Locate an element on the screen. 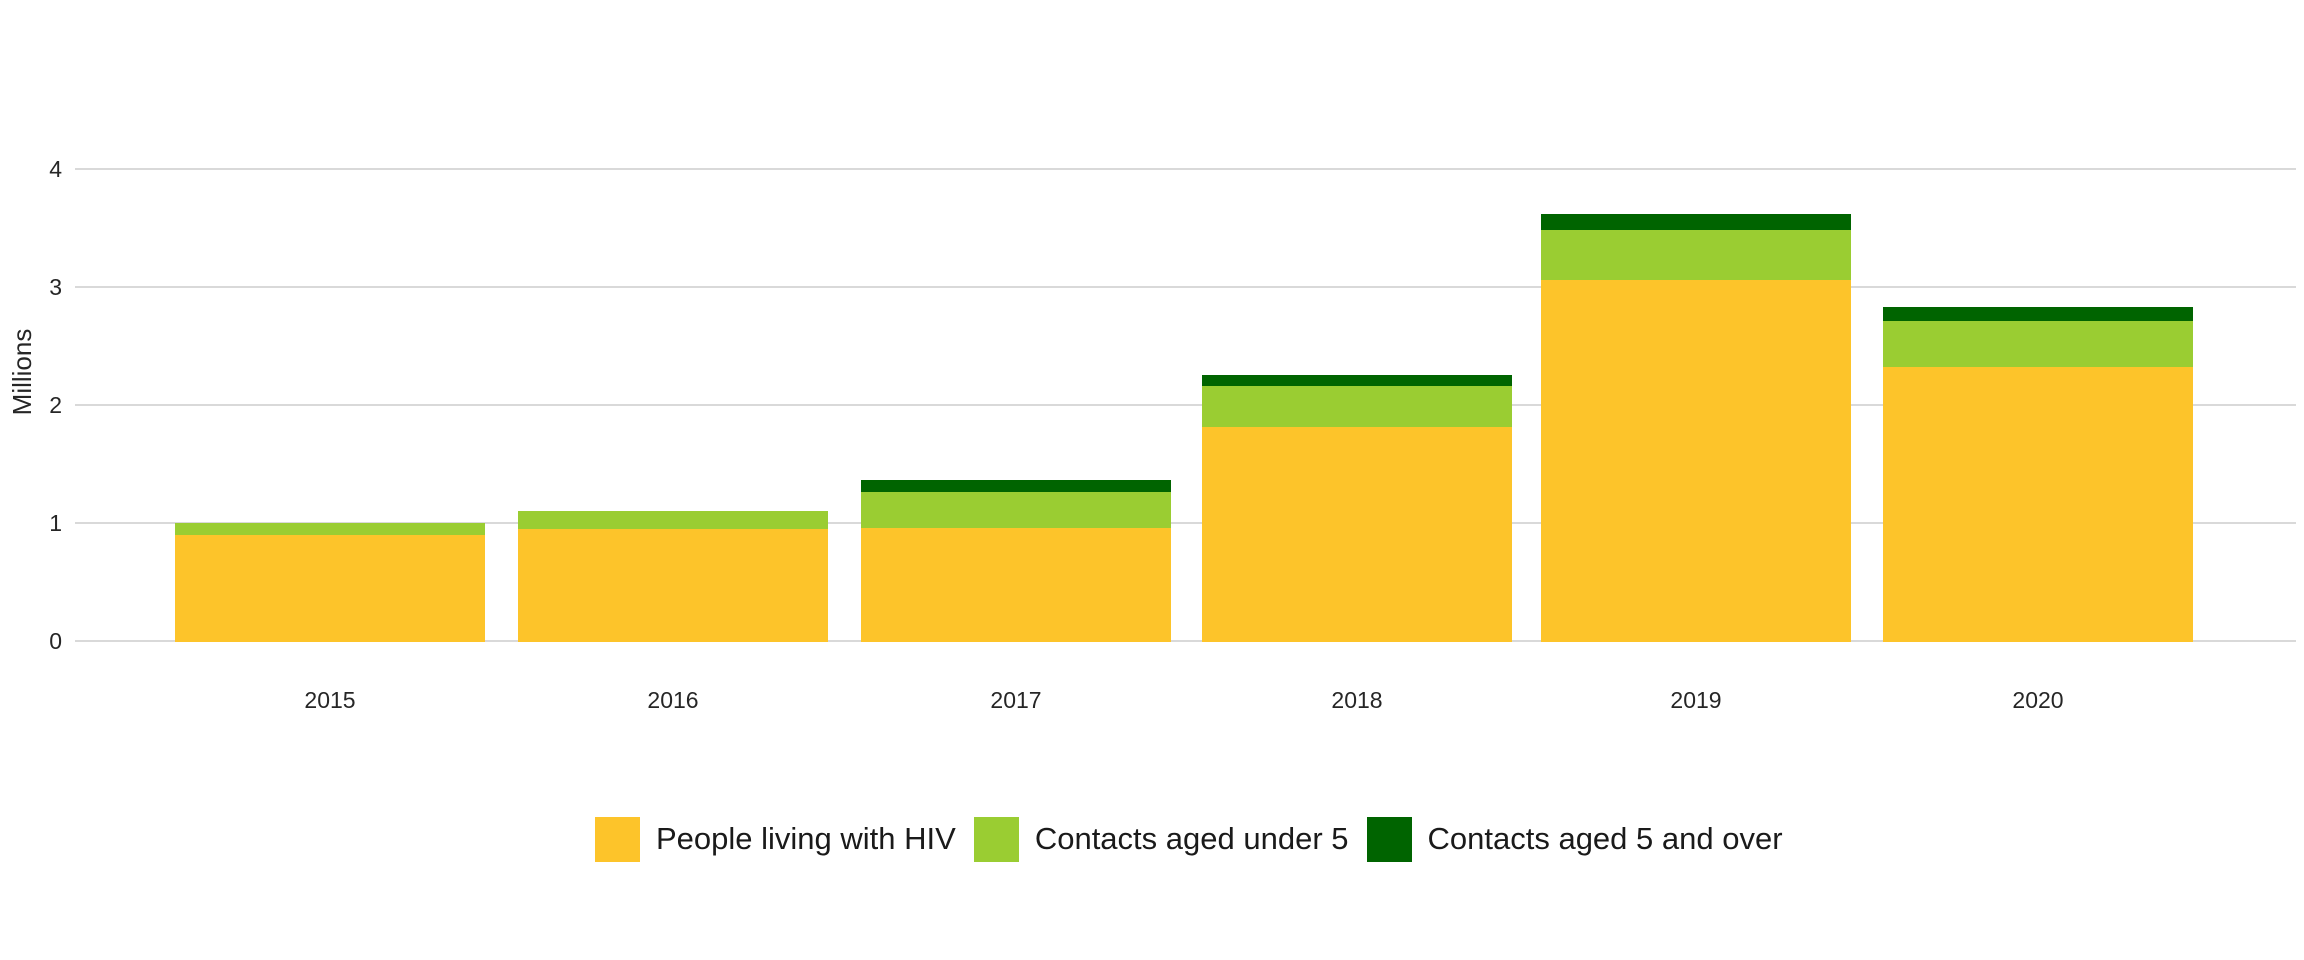  legend-item-2: Contacts aged 5 and over is located at coordinates (1574, 839).